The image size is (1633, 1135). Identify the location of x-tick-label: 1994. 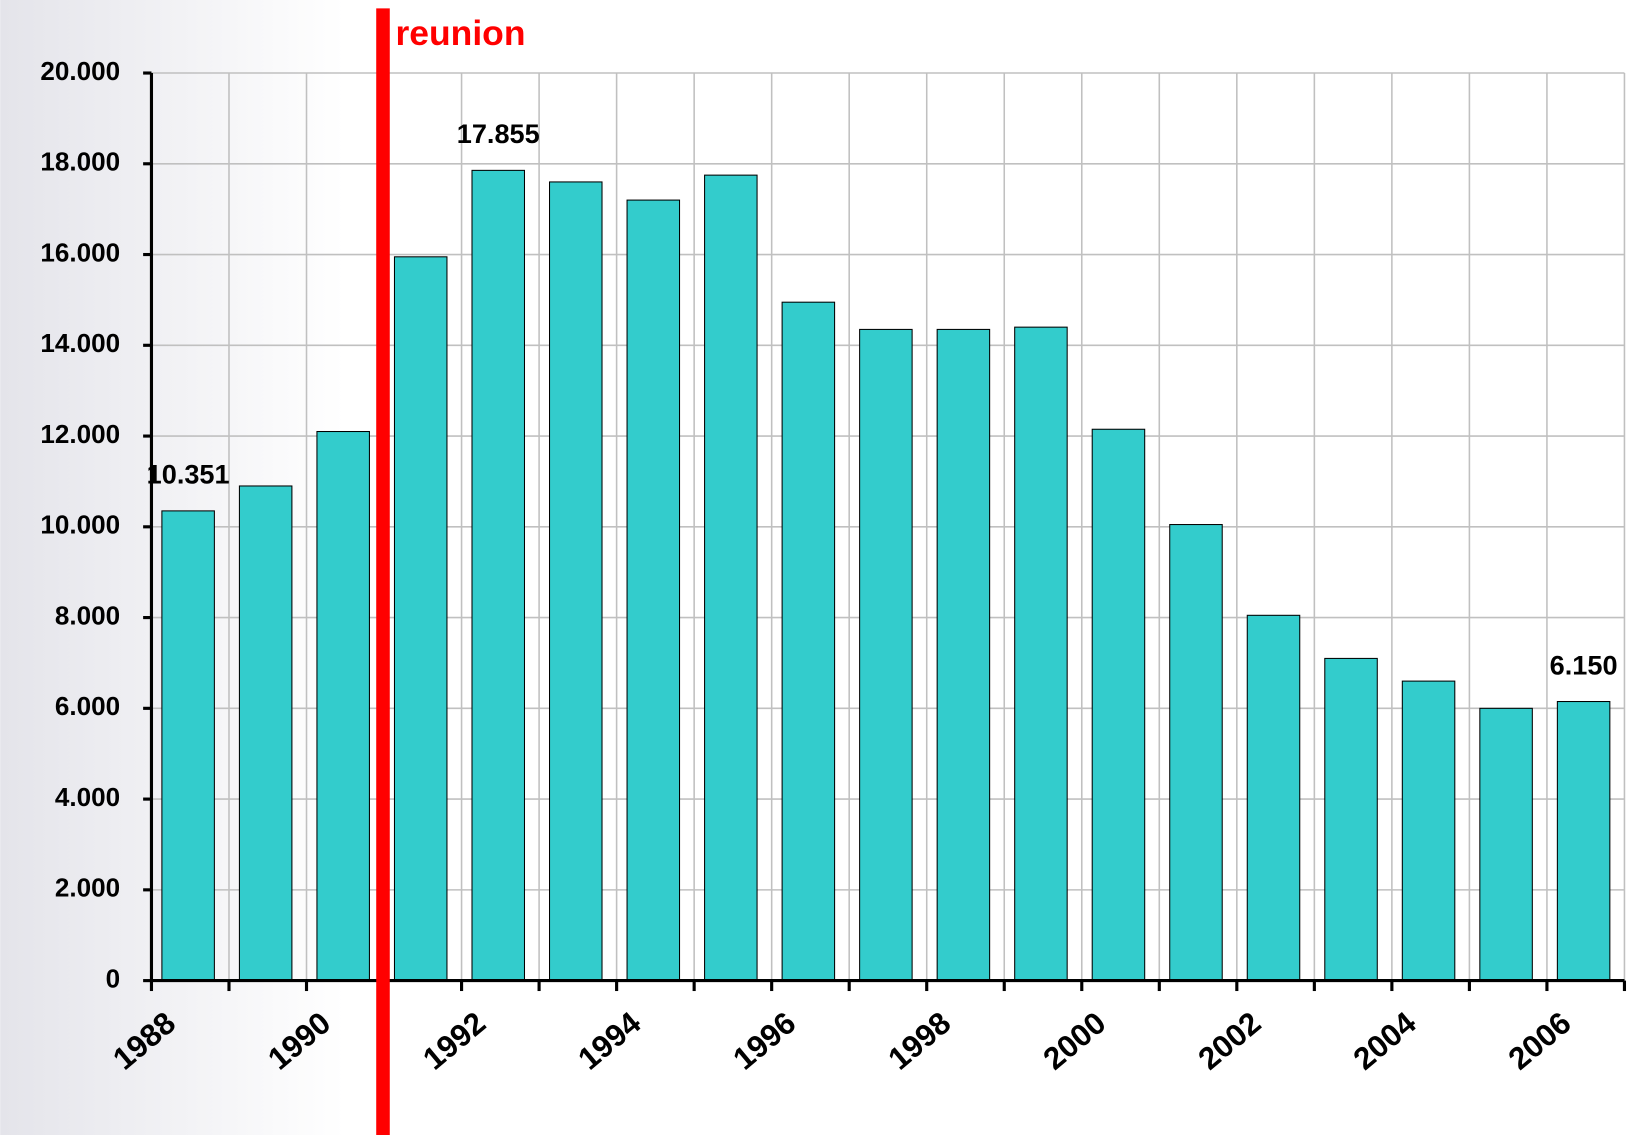
(609, 1041).